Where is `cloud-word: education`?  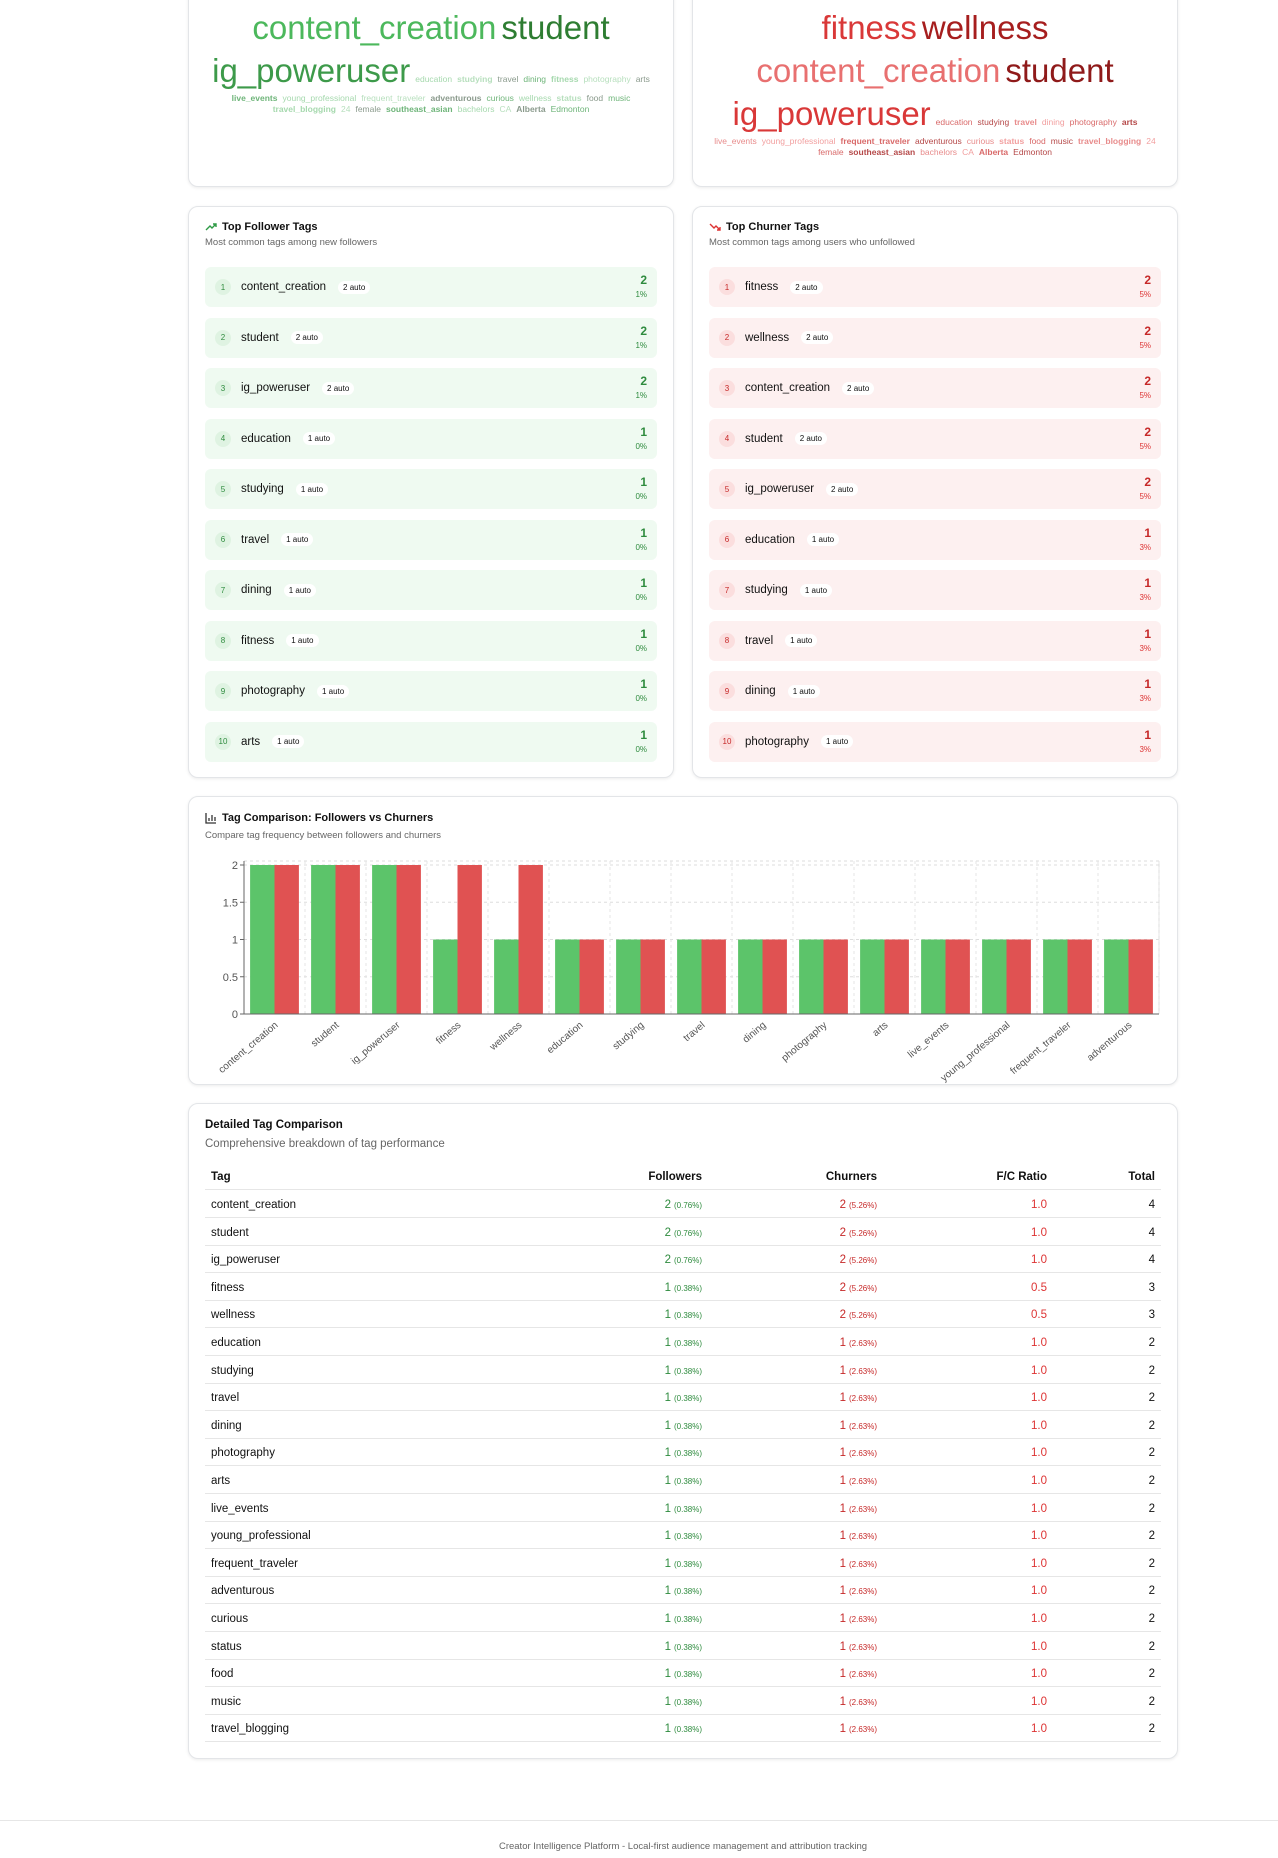 cloud-word: education is located at coordinates (434, 78).